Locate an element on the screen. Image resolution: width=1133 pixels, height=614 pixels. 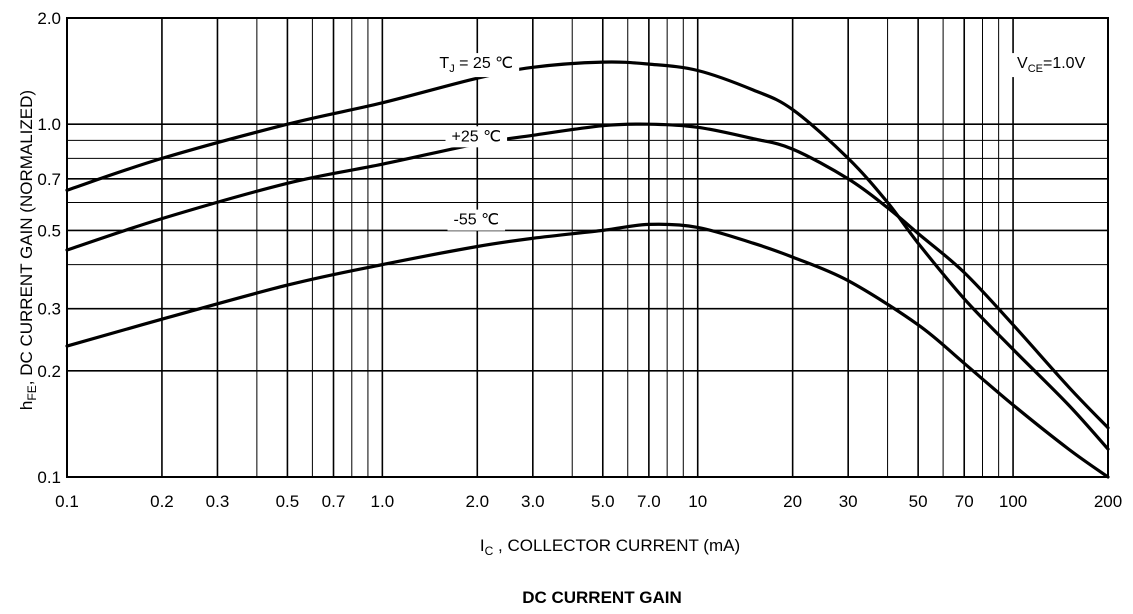
x-tick-label: 2.0 is located at coordinates (477, 501).